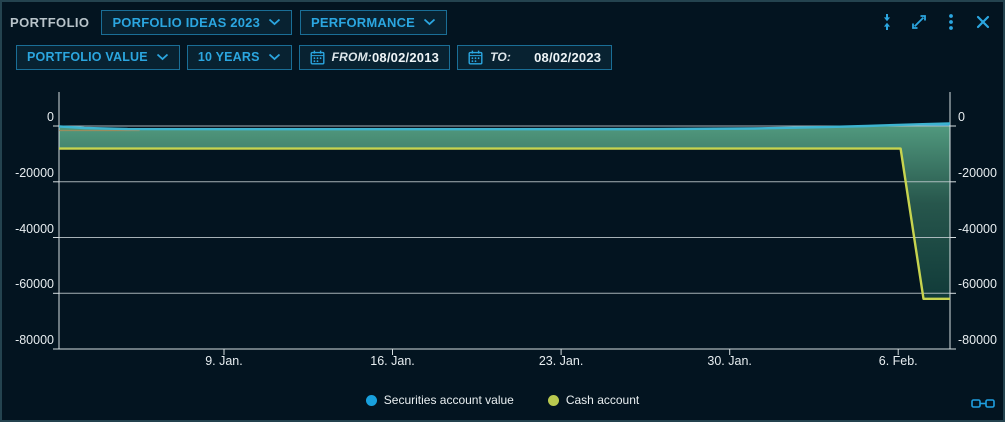  What do you see at coordinates (351, 57) in the screenshot?
I see `from-label: FROM:` at bounding box center [351, 57].